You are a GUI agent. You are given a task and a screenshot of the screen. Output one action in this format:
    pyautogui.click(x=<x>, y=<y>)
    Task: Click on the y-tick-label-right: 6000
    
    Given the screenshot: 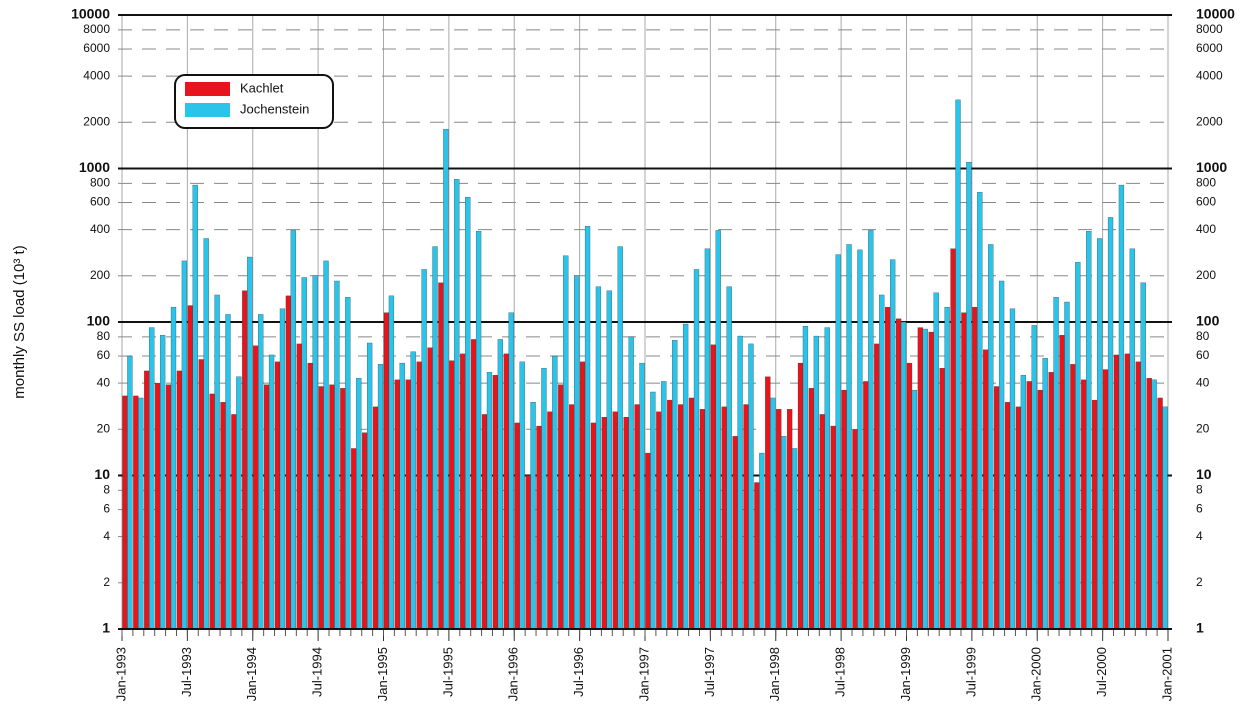 What is the action you would take?
    pyautogui.click(x=1209, y=48)
    